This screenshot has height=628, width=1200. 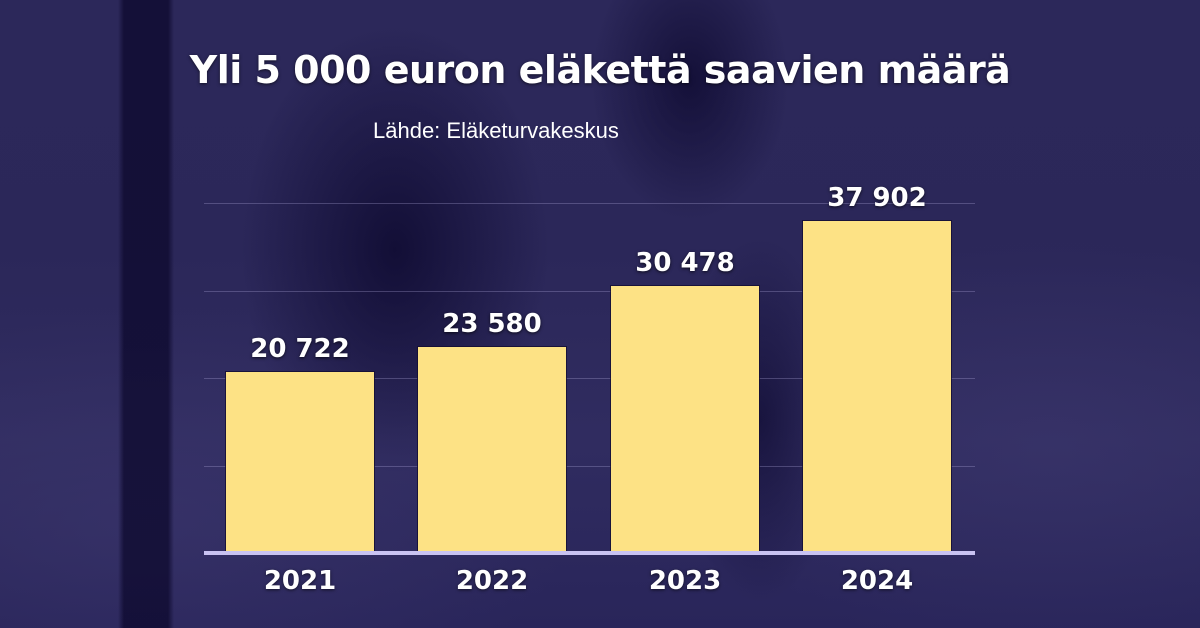 I want to click on bar-value-label: 30 478, so click(x=685, y=263).